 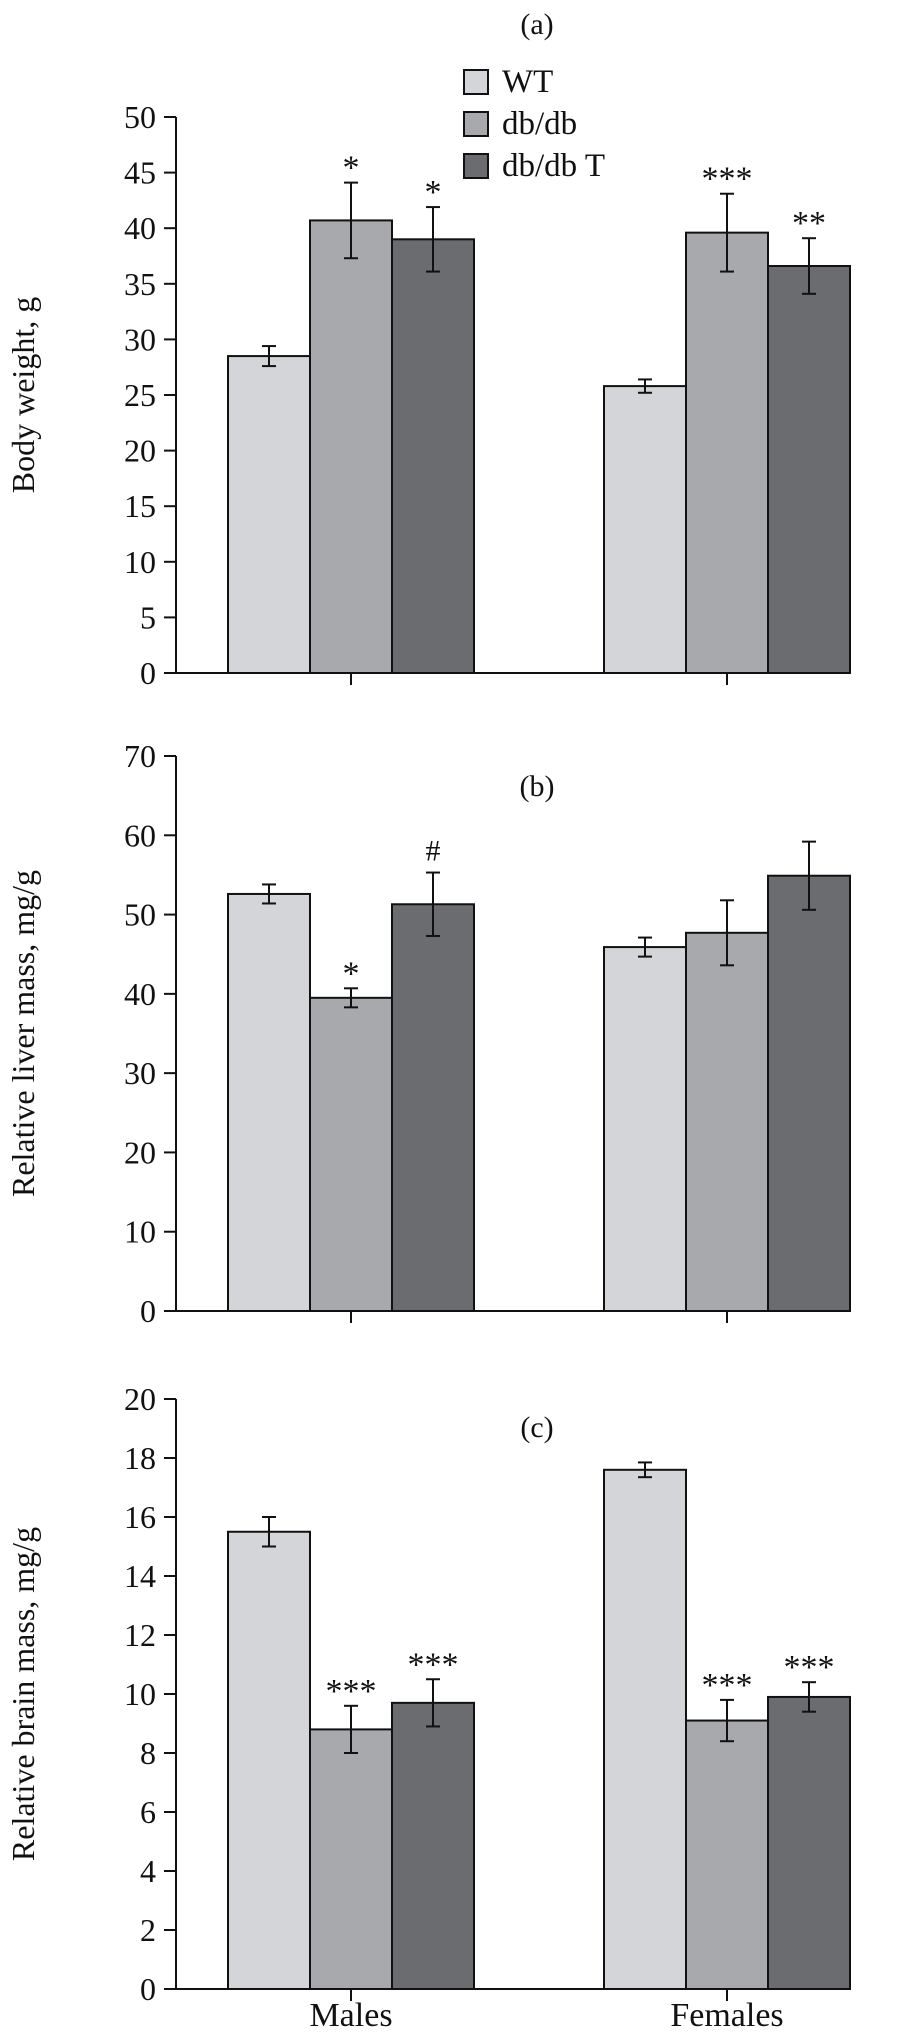 I want to click on panel-2-y-tick-label: 20, so click(x=140, y=1399).